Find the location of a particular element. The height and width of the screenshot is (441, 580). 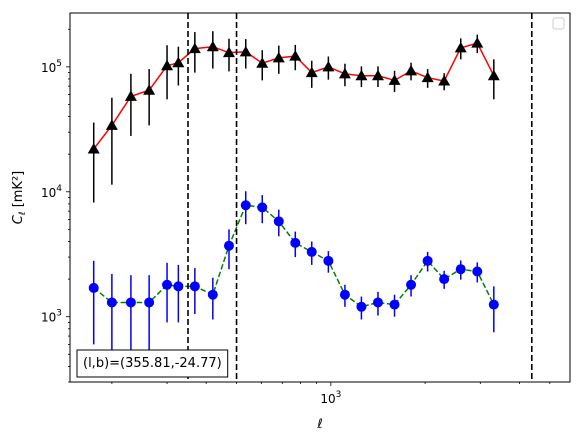

legend-frame is located at coordinates (558, 23).